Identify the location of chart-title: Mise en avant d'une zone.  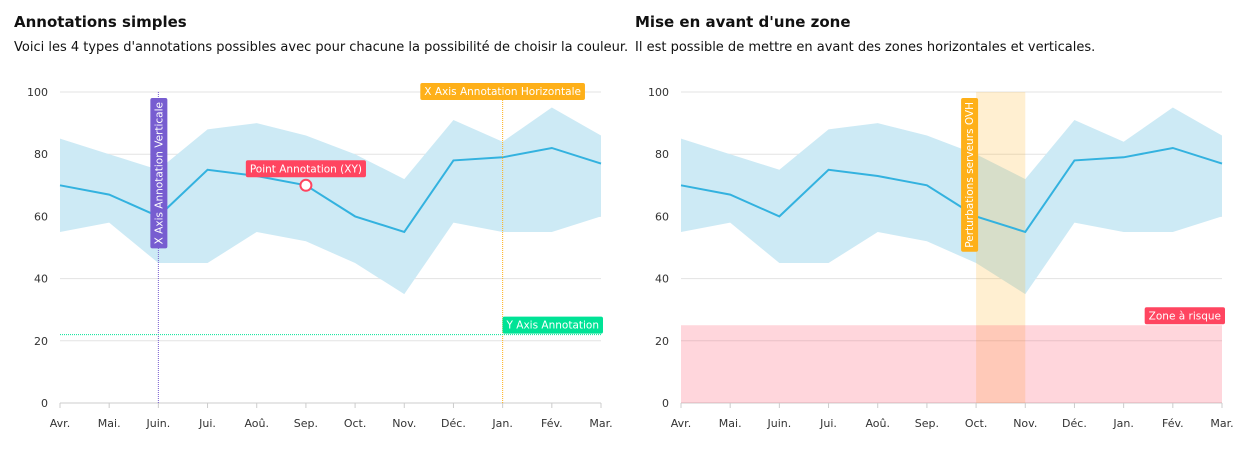
(743, 22).